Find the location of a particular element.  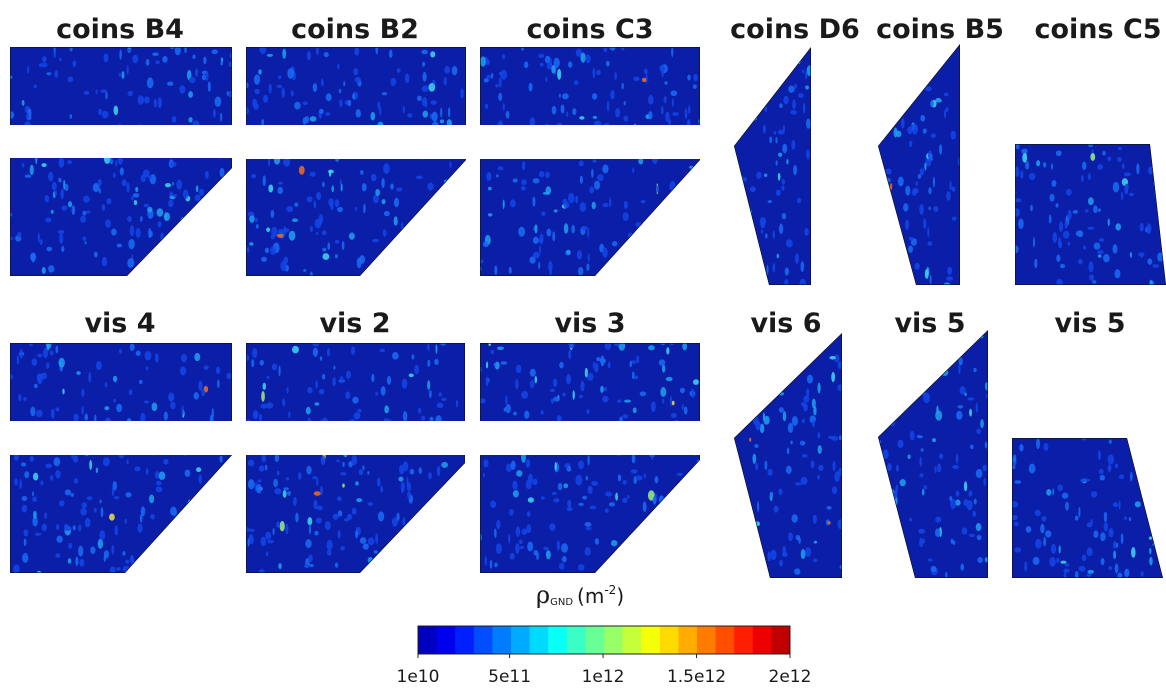

colorbar-tick-label: 5e11 is located at coordinates (509, 677).